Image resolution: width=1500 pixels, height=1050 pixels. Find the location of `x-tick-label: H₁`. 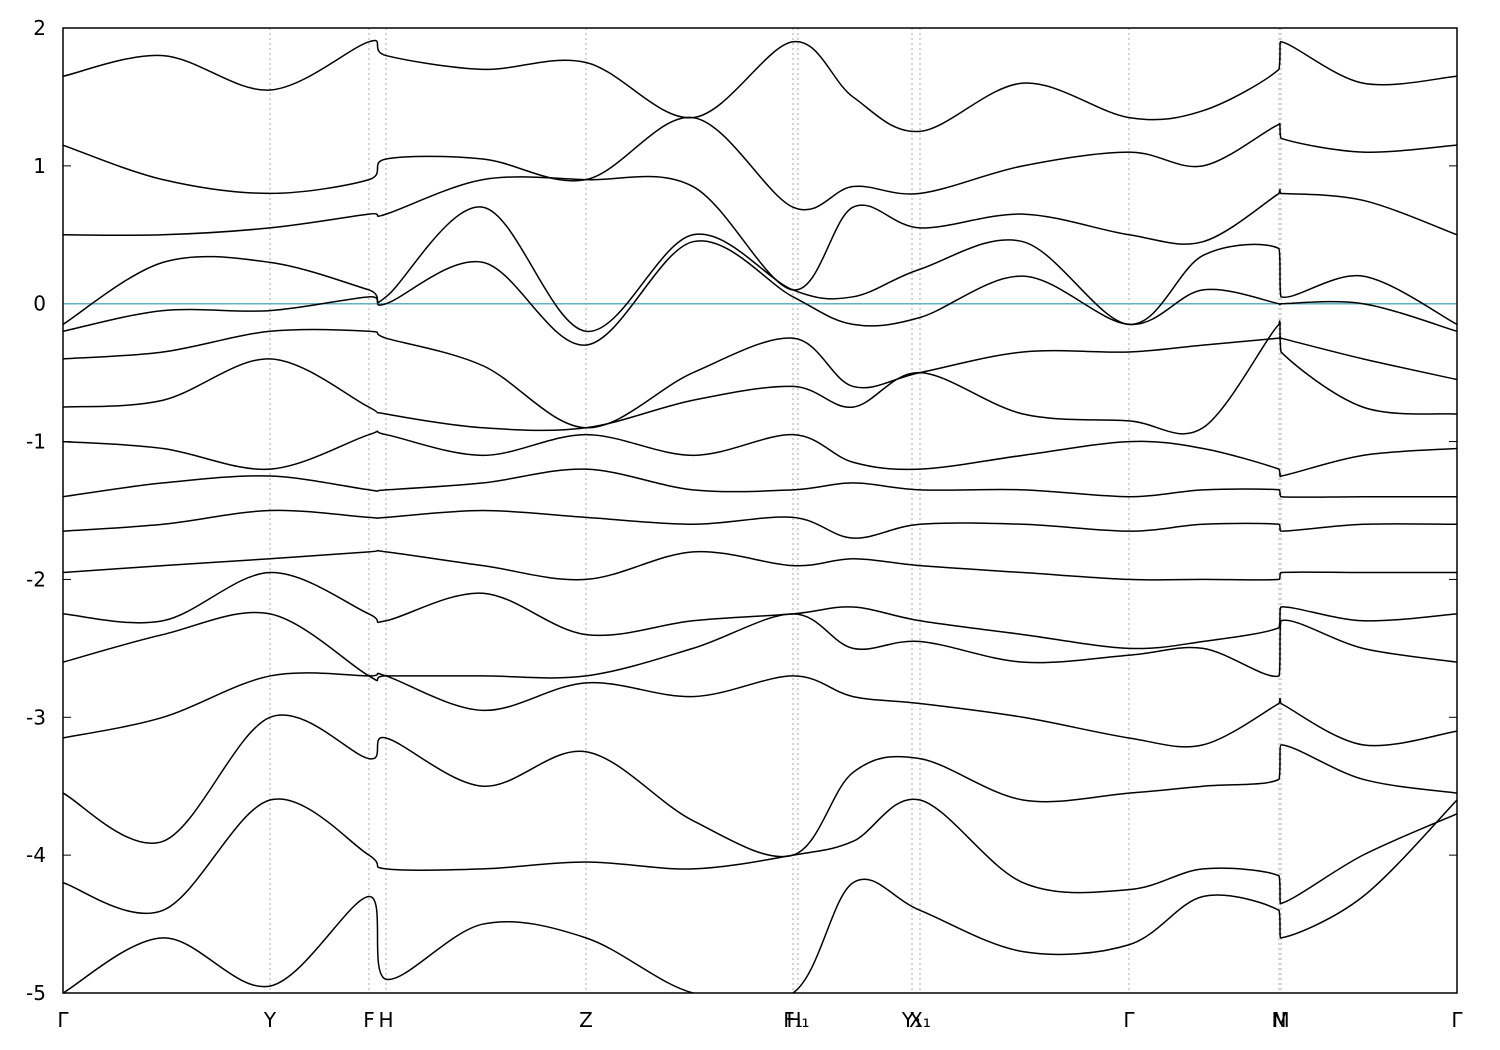

x-tick-label: H₁ is located at coordinates (797, 1020).